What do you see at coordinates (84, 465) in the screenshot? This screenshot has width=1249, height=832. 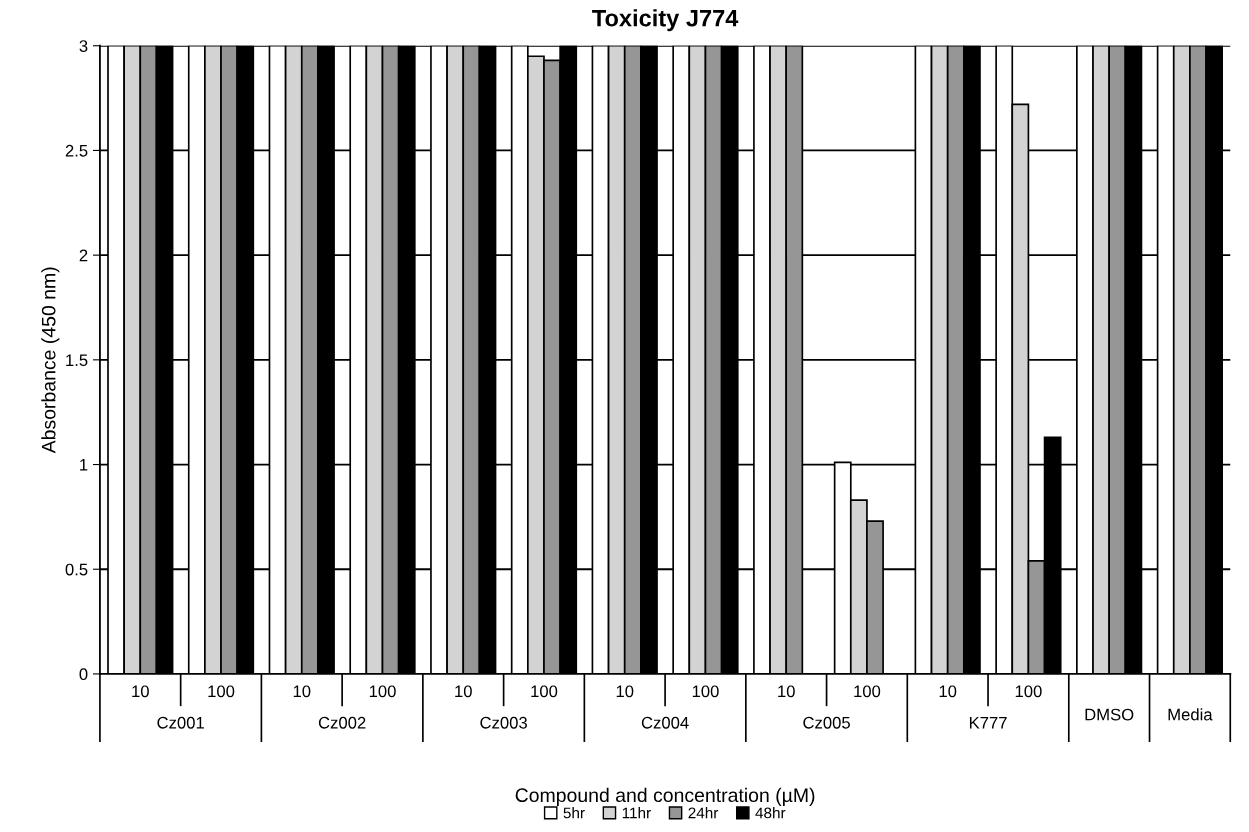 I see `y-tick-label: 1` at bounding box center [84, 465].